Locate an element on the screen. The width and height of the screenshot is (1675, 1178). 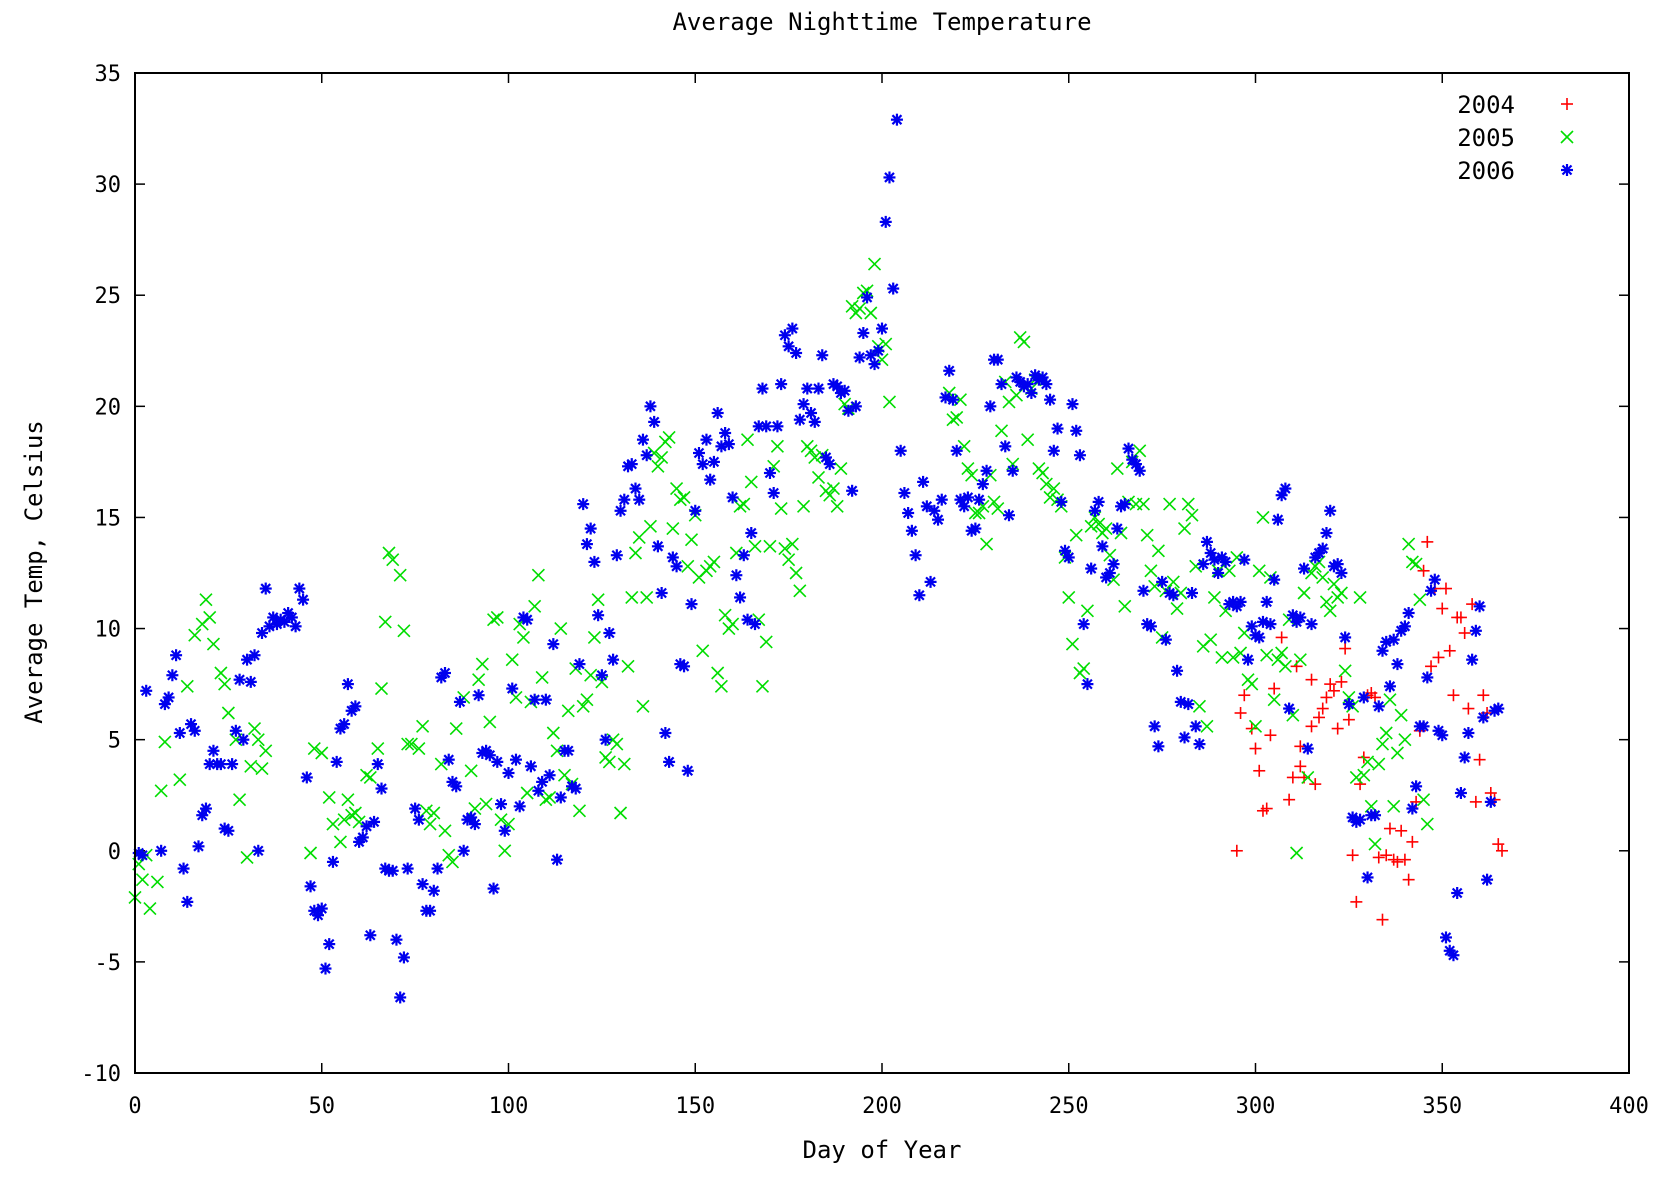
legend-marker-2005 is located at coordinates (1567, 137).